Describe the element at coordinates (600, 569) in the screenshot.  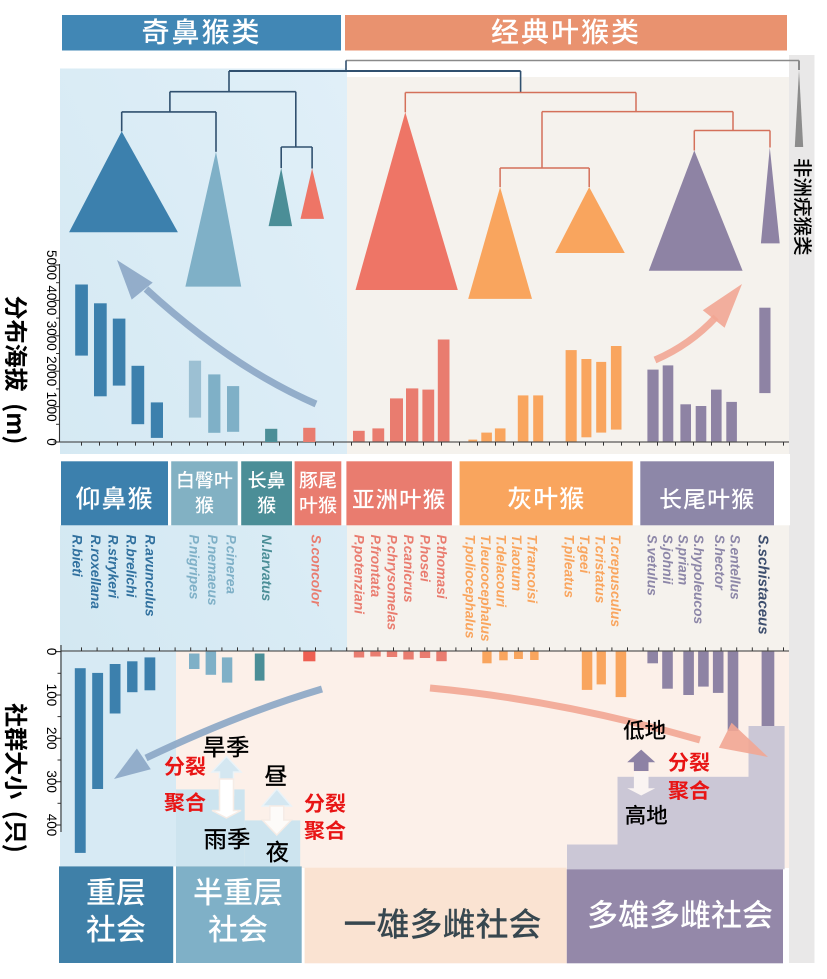
I see `svg-text: T.cristatus` at that location.